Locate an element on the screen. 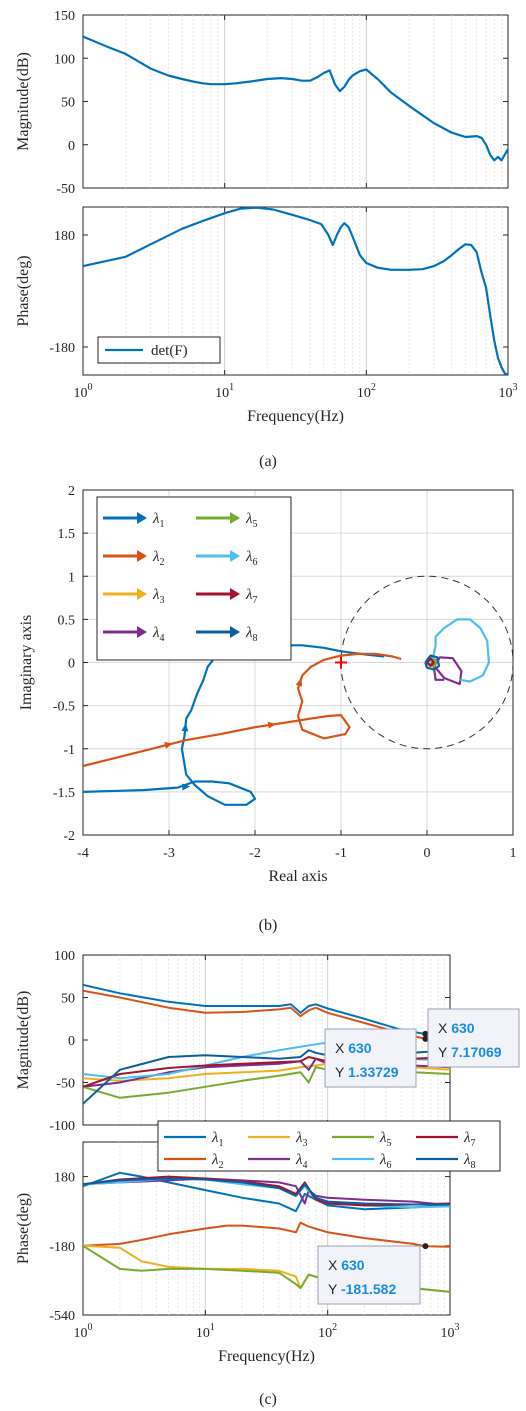 This screenshot has width=526, height=1411. b-nyq-xtick-label: -4 is located at coordinates (83, 853).